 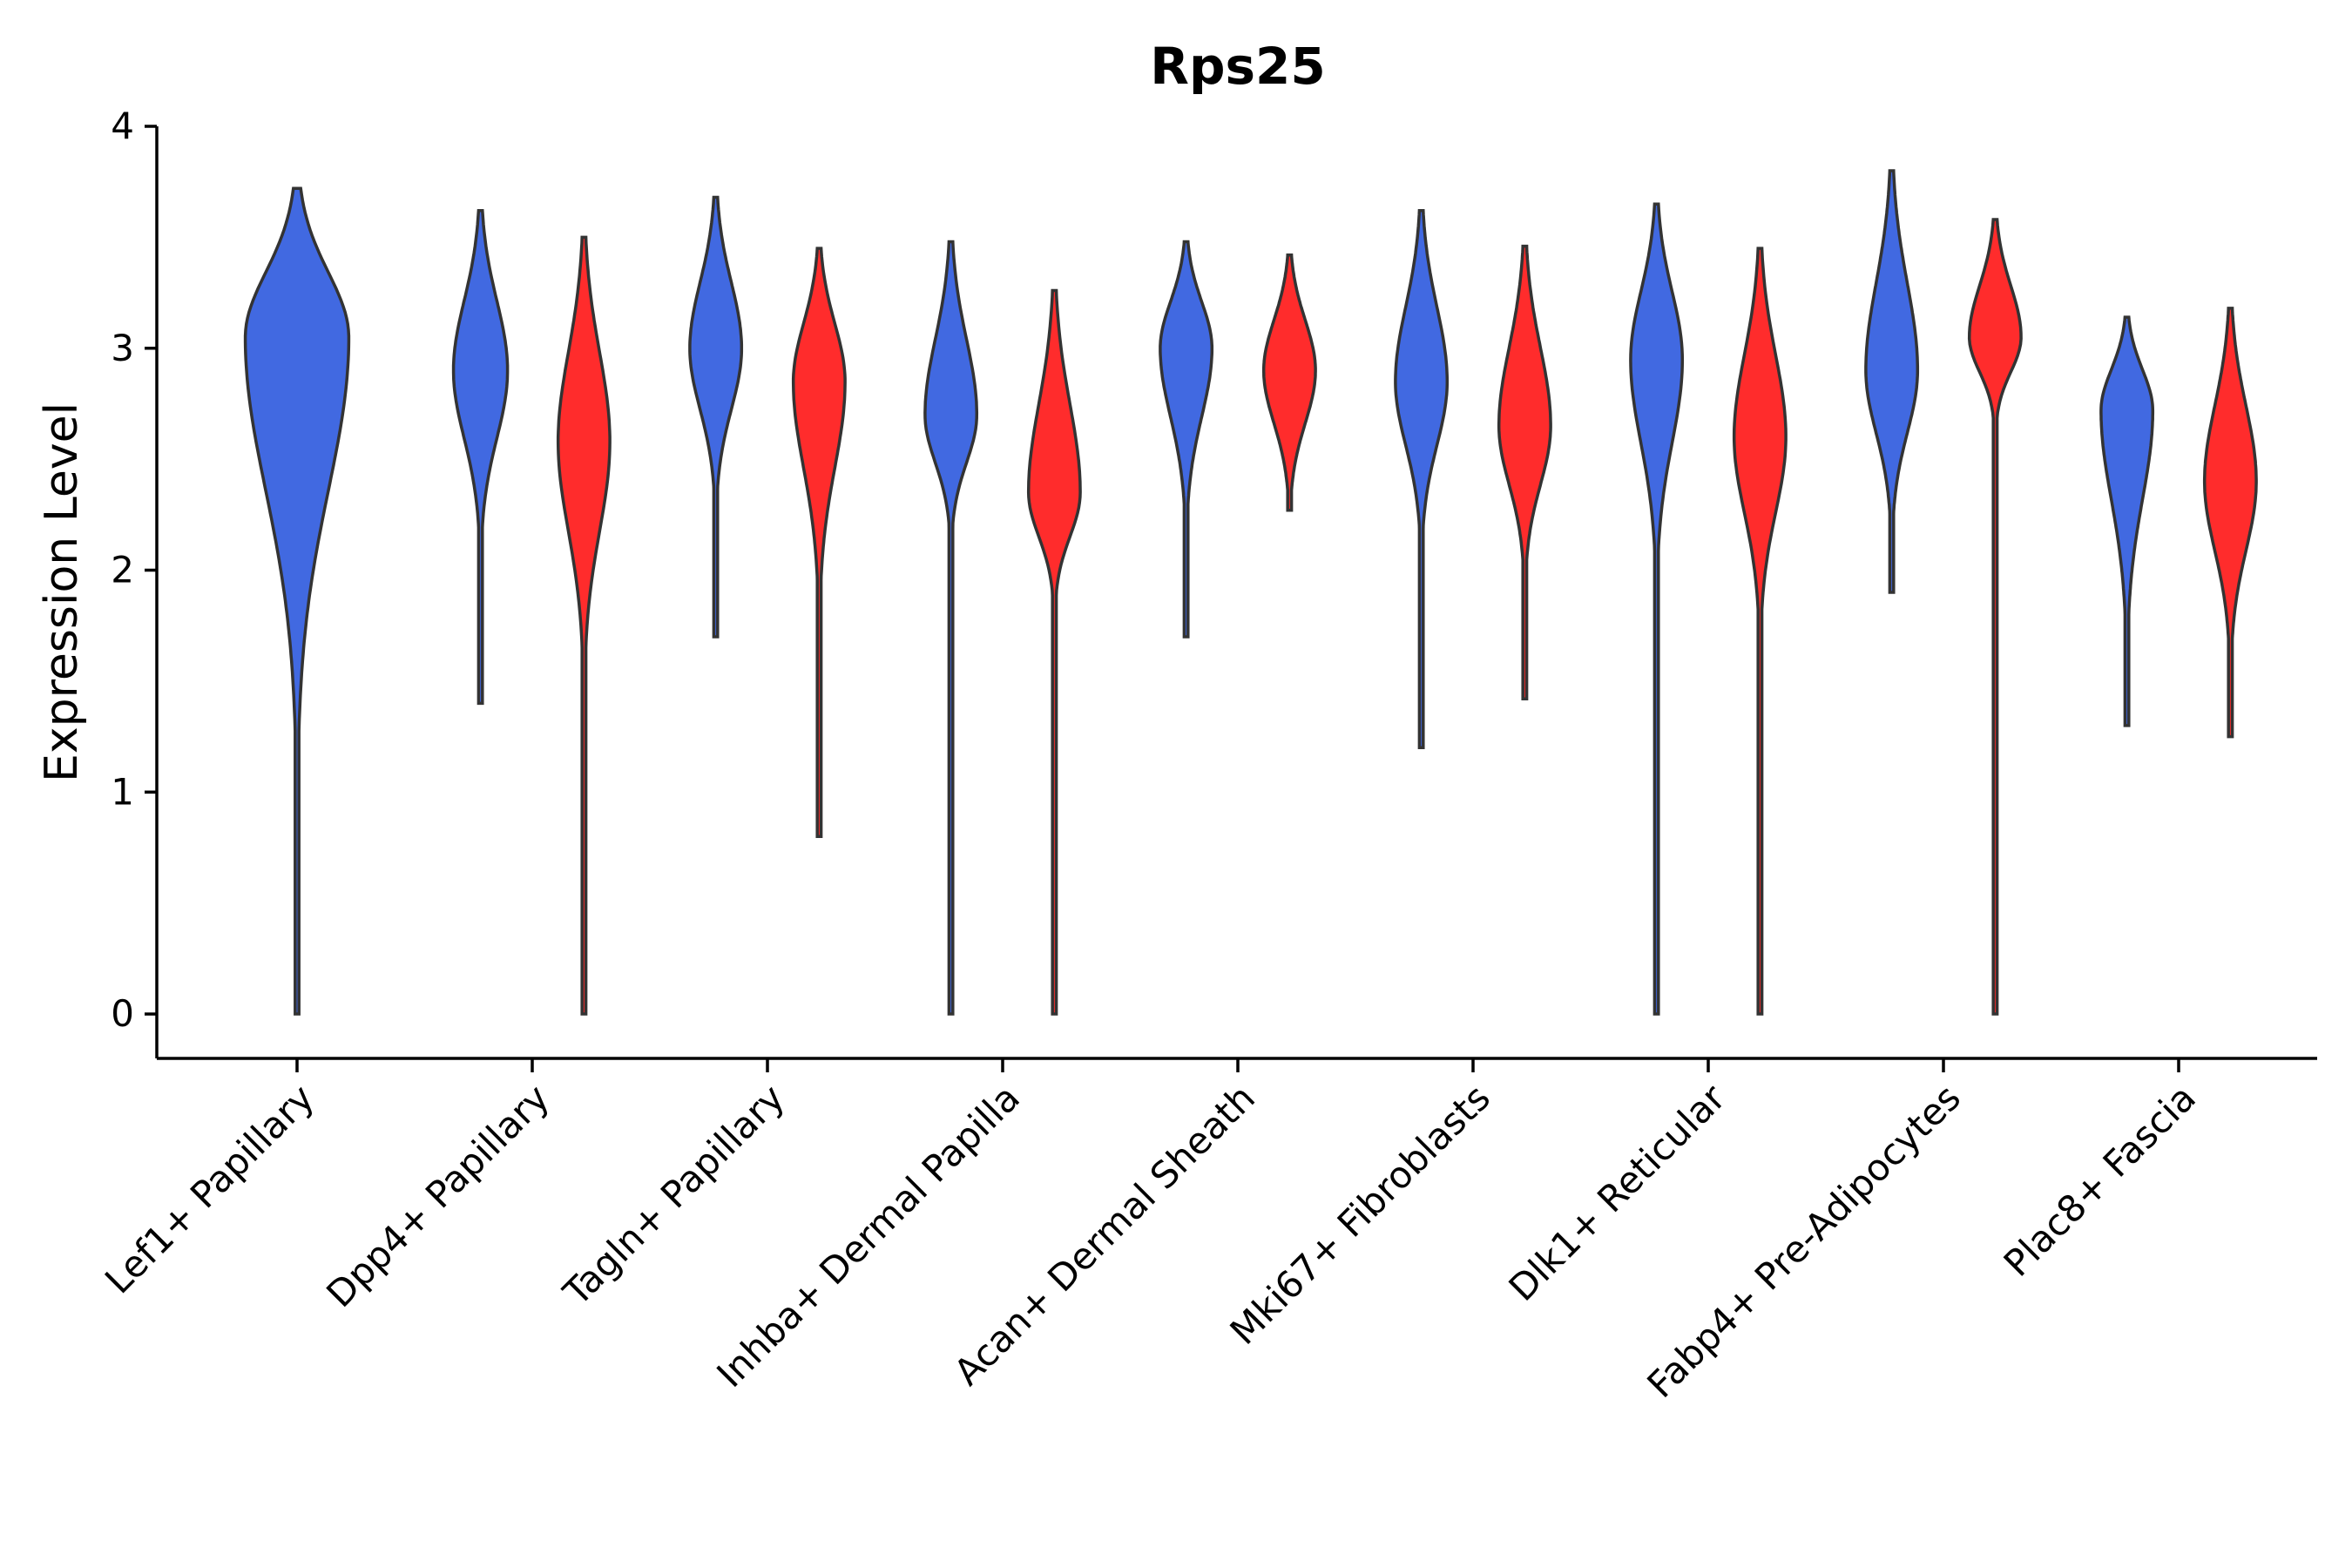 I want to click on x-tick-label: Tagln+ Papillary, so click(x=674, y=1195).